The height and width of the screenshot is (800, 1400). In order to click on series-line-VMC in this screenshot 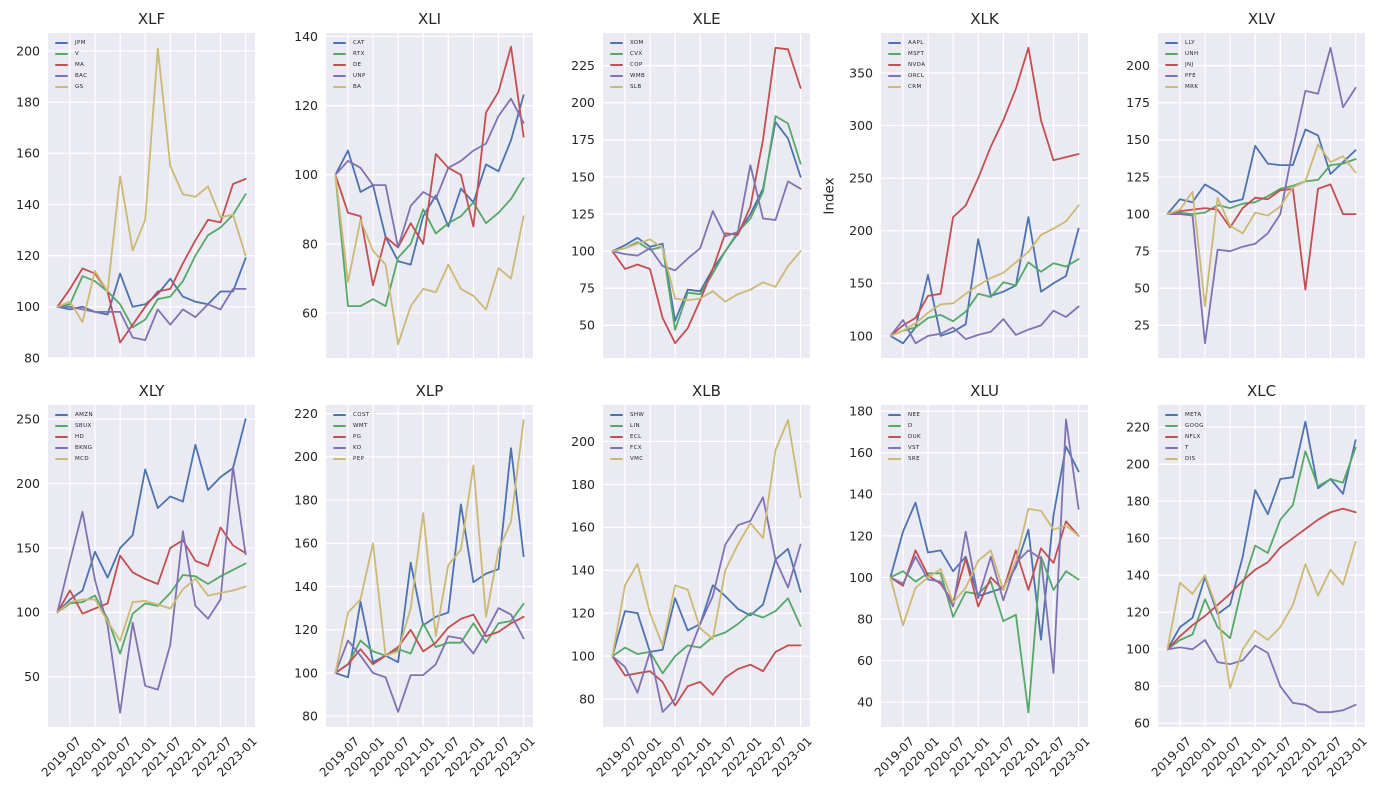, I will do `click(706, 538)`.